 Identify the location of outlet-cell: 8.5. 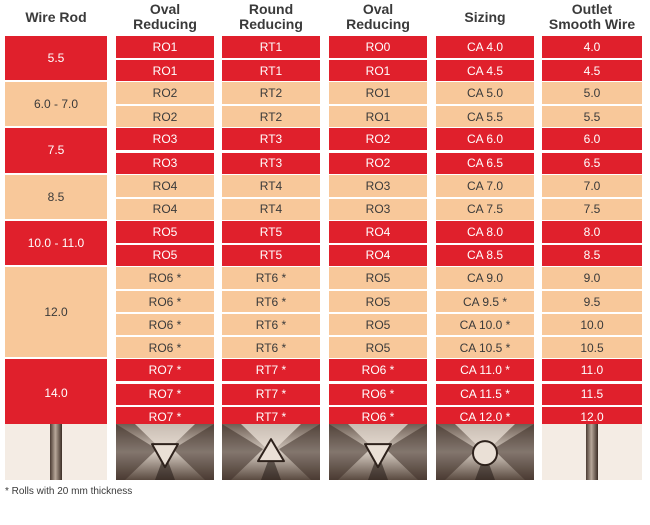
(592, 254).